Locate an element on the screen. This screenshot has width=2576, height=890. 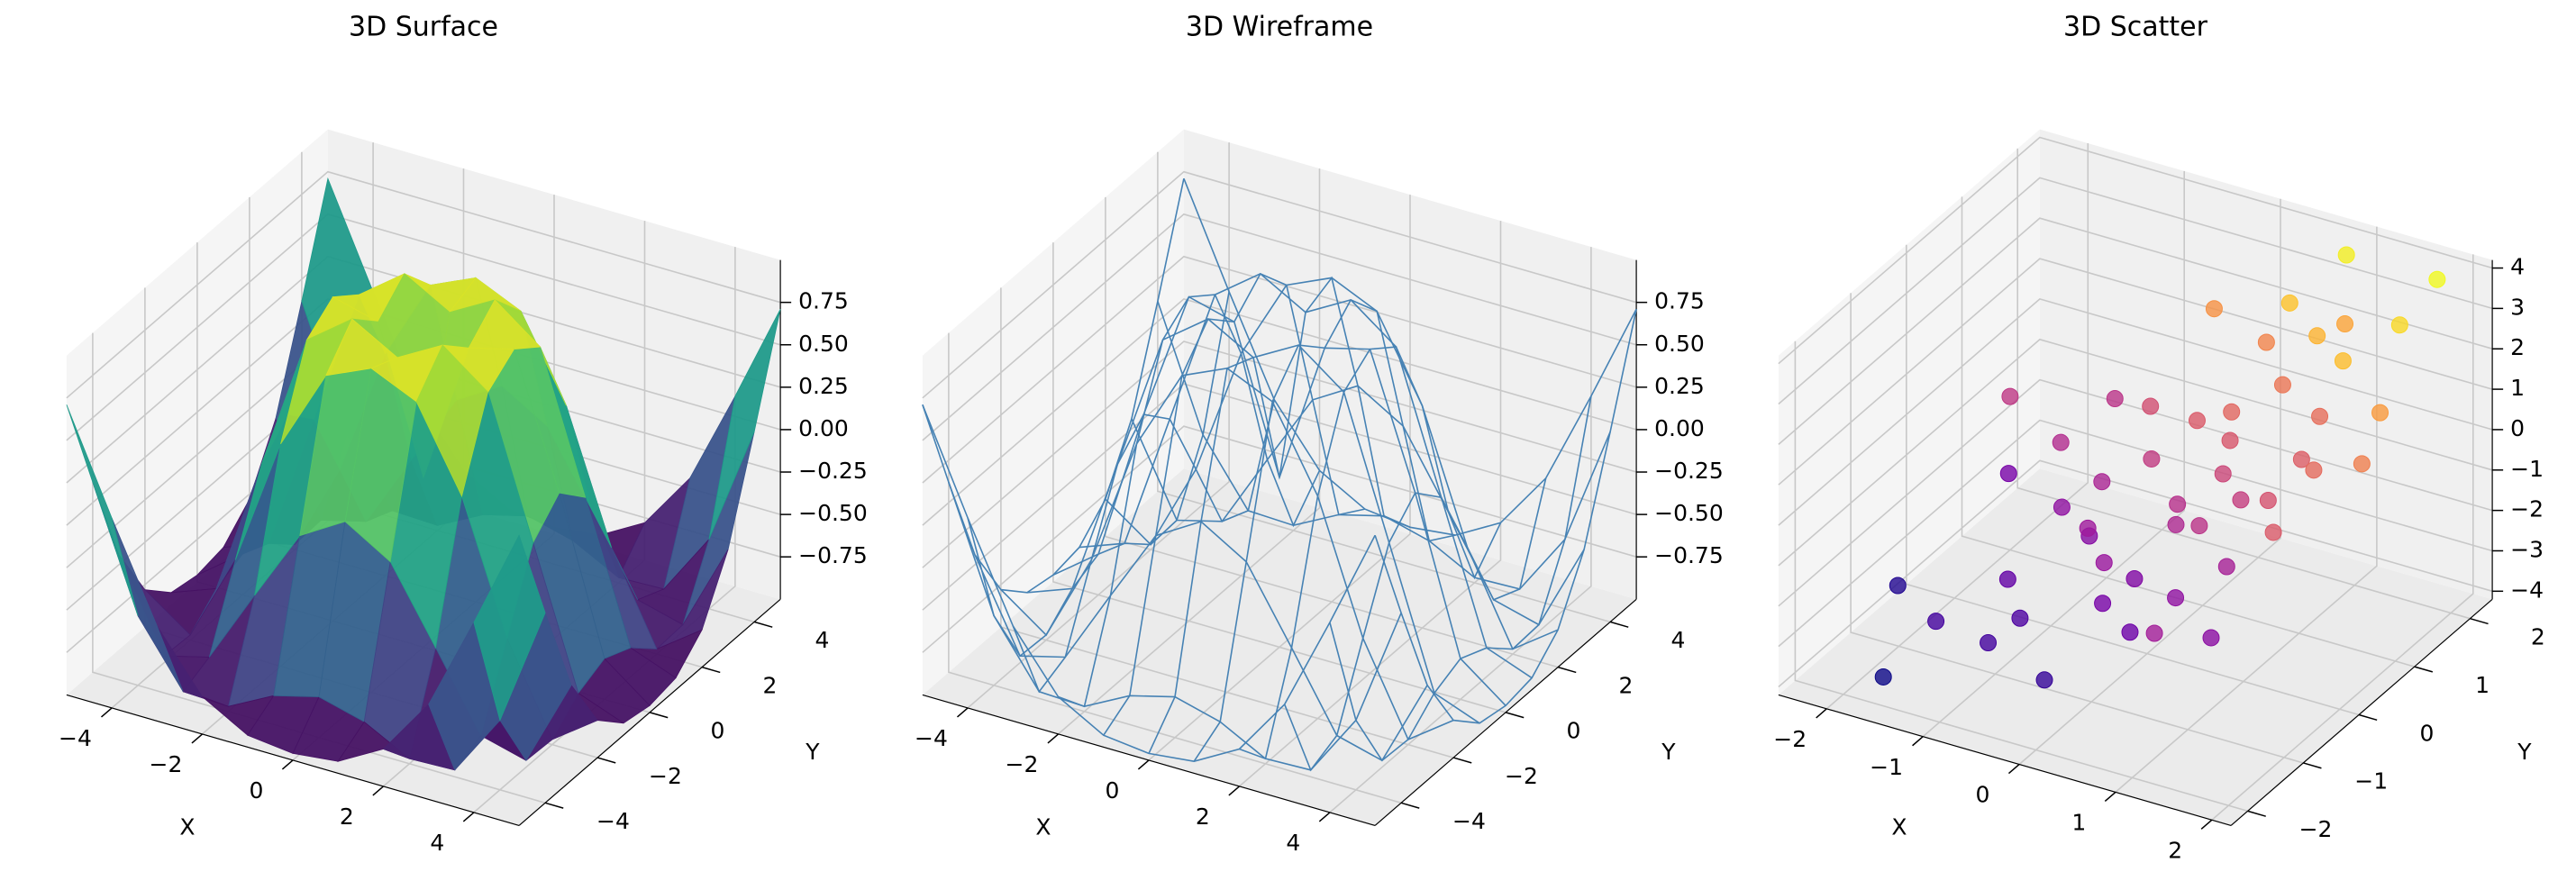
z-tick-label: 0.75 is located at coordinates (823, 301).